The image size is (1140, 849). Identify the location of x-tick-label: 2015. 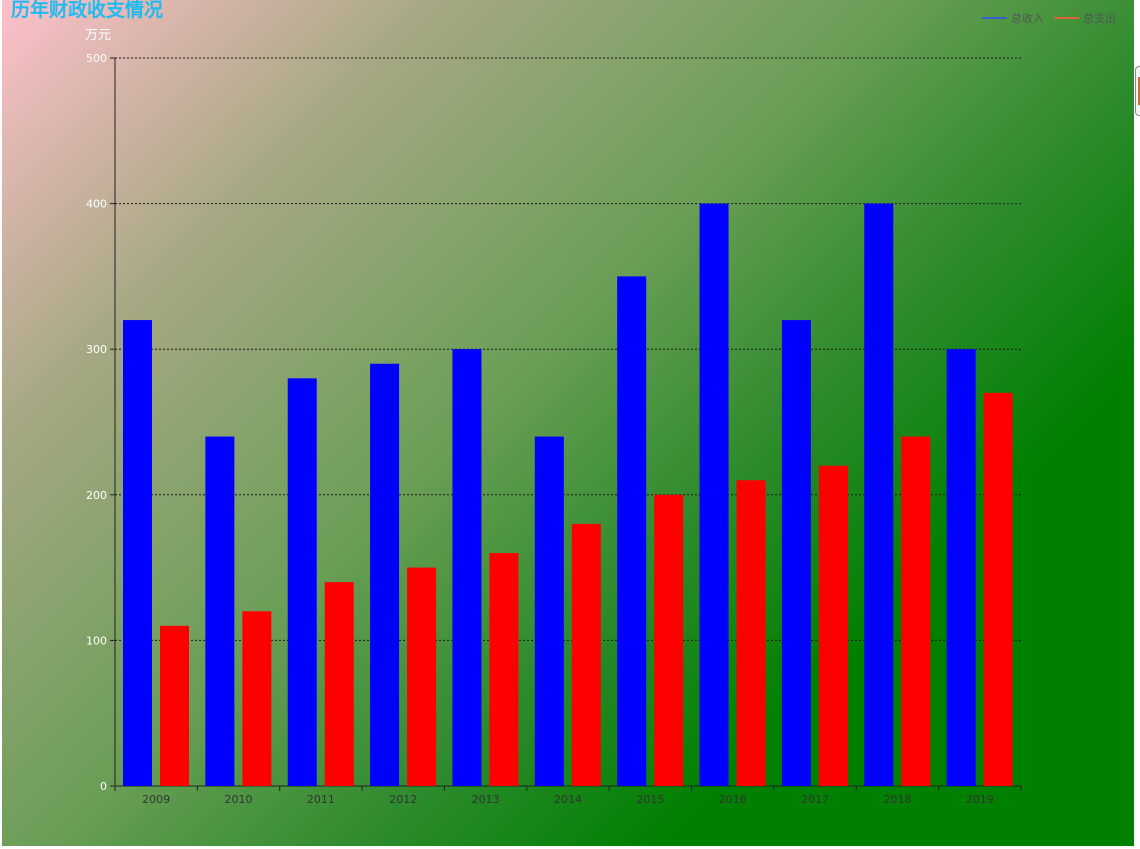
(650, 799).